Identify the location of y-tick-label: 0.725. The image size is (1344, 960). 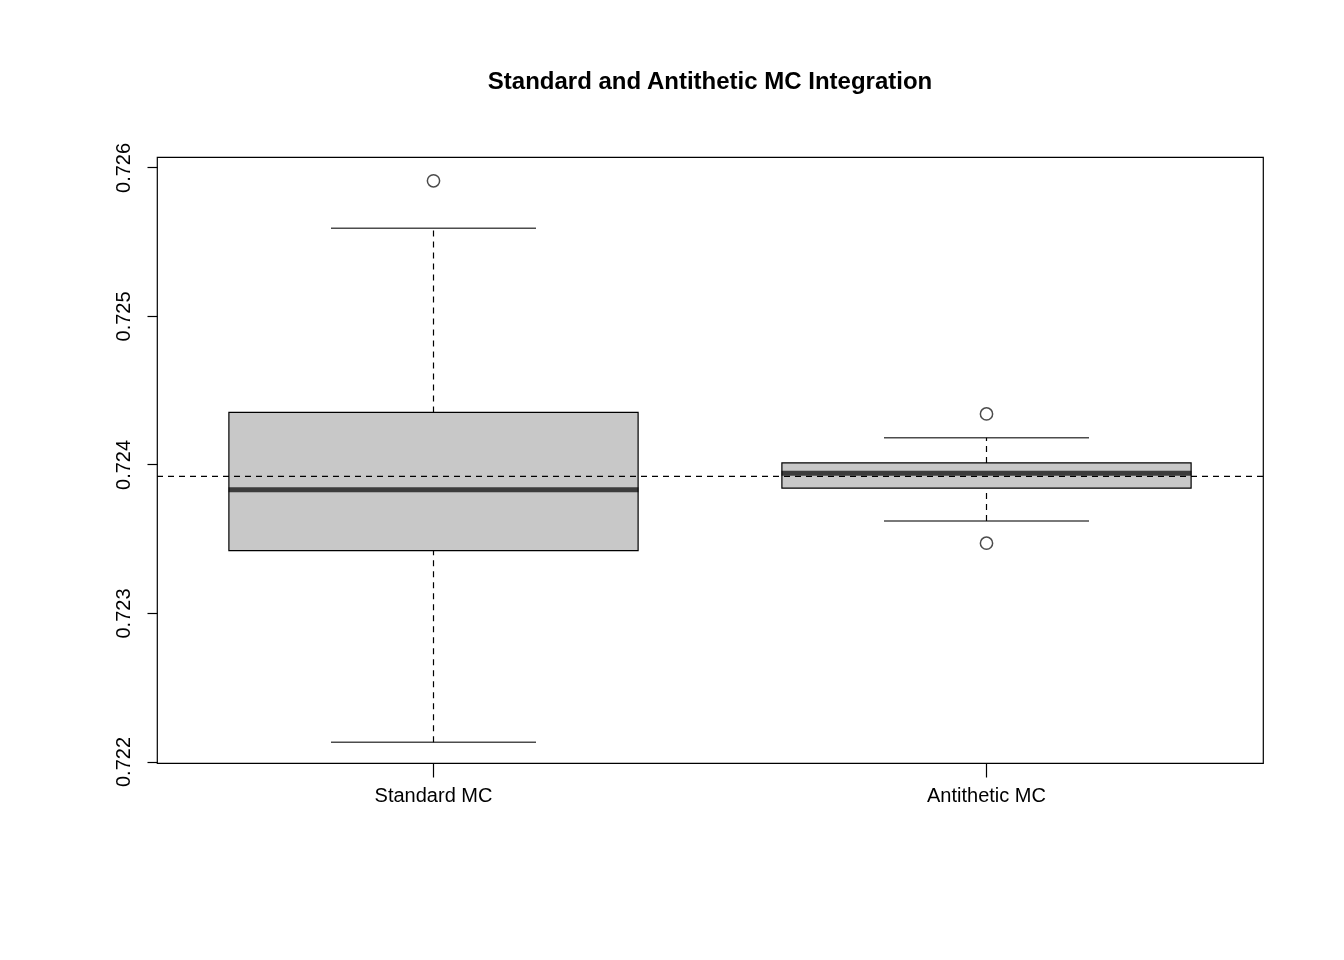
(122, 316).